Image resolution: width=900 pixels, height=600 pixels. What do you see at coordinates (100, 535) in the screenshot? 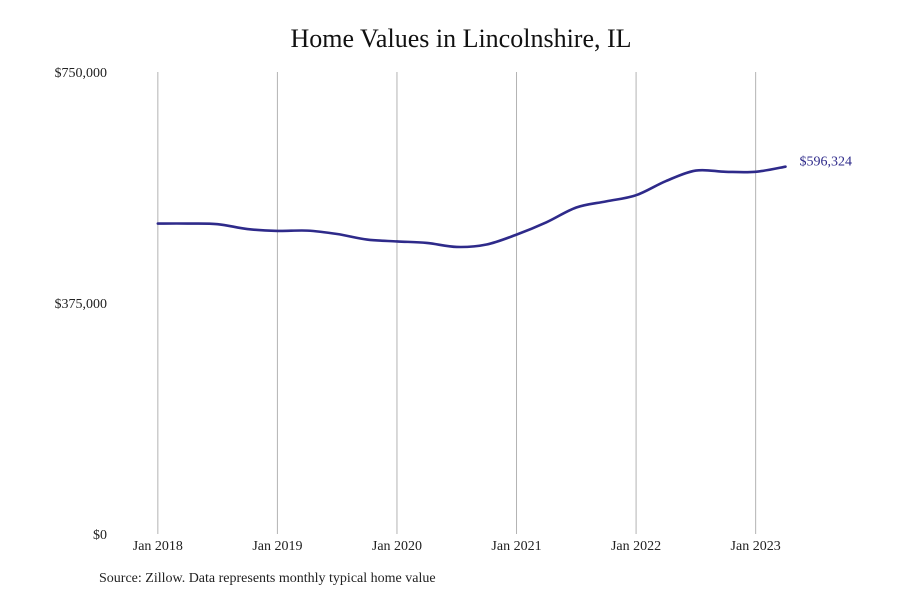
I see `y-tick-label: $0` at bounding box center [100, 535].